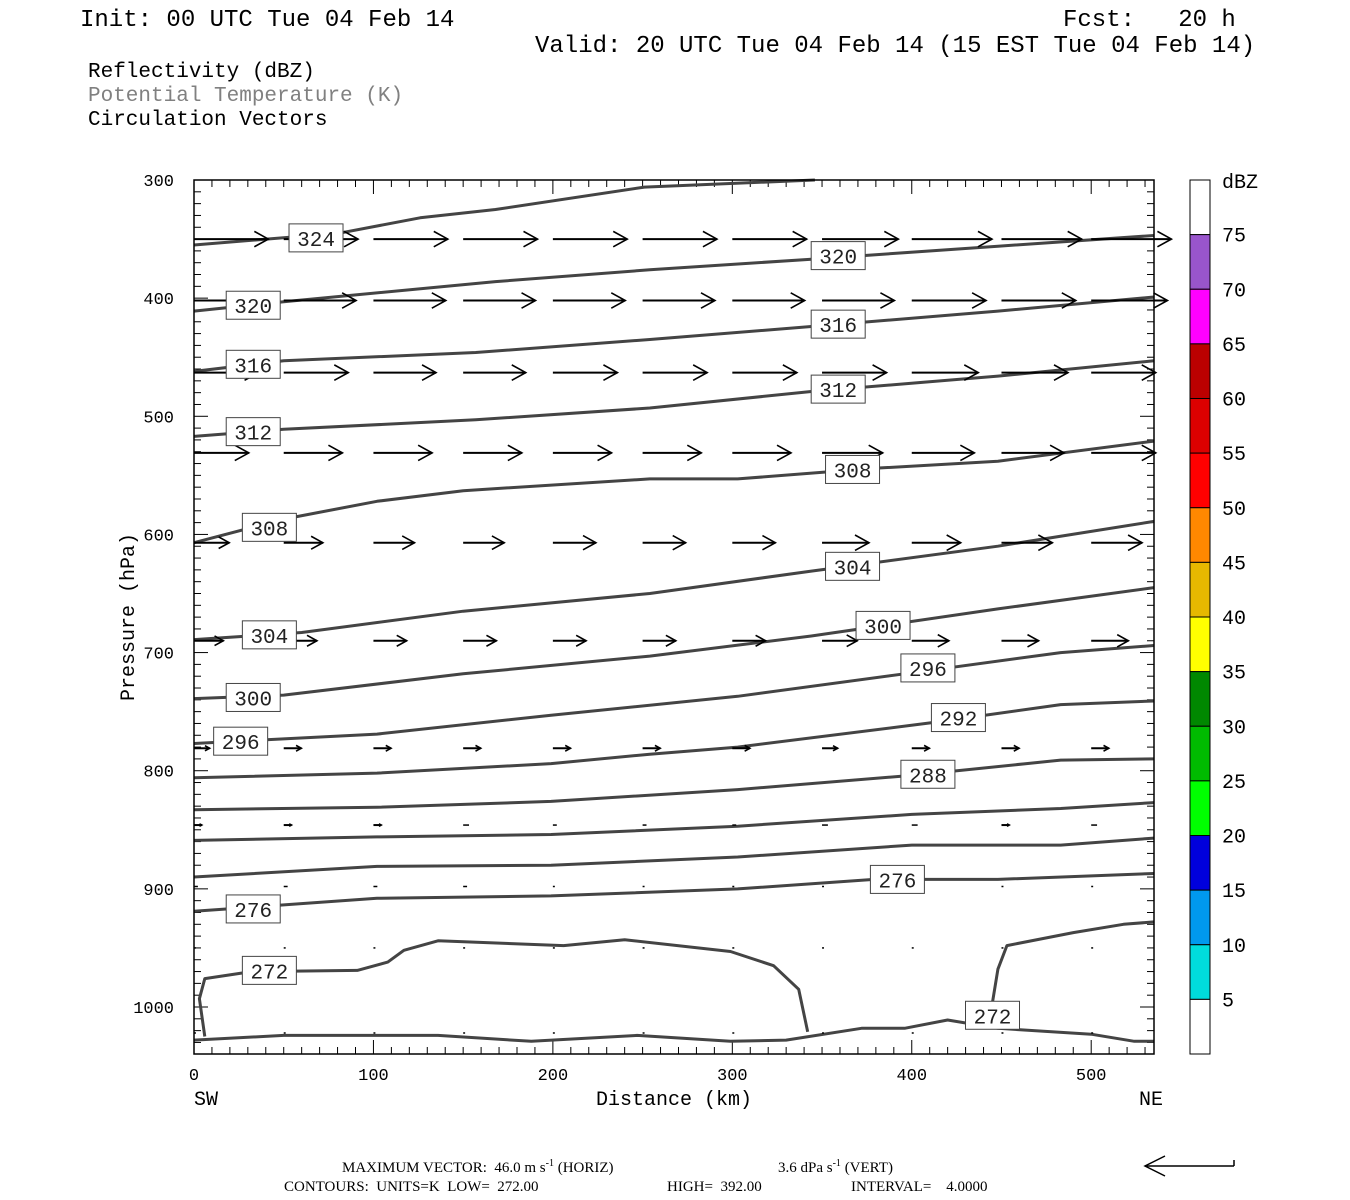  Describe the element at coordinates (1234, 947) in the screenshot. I see `colorbar-label: 10` at that location.